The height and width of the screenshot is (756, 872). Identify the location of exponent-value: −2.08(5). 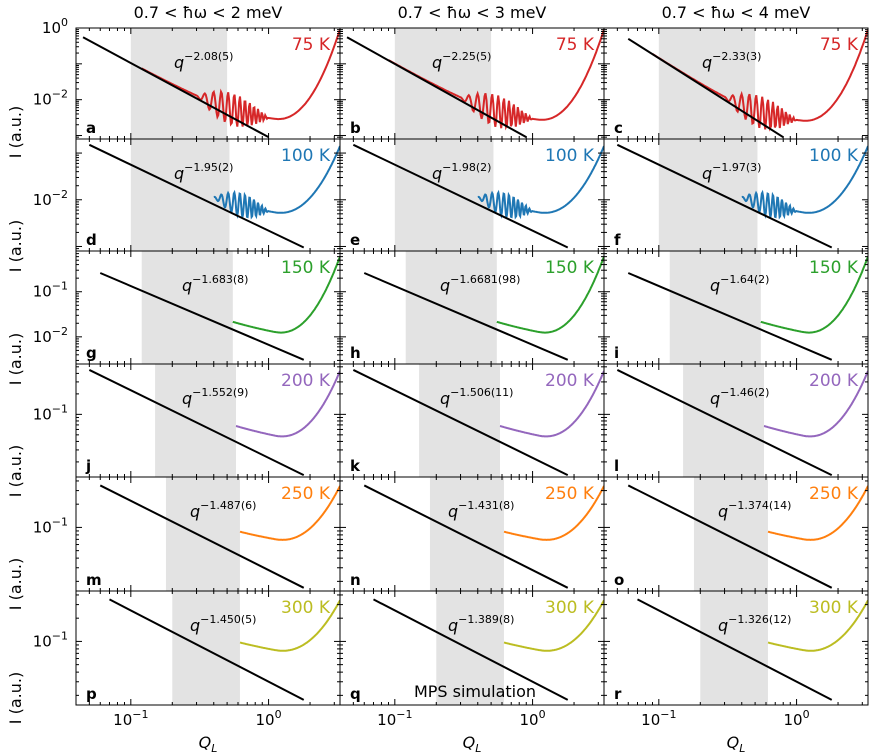
(208, 56).